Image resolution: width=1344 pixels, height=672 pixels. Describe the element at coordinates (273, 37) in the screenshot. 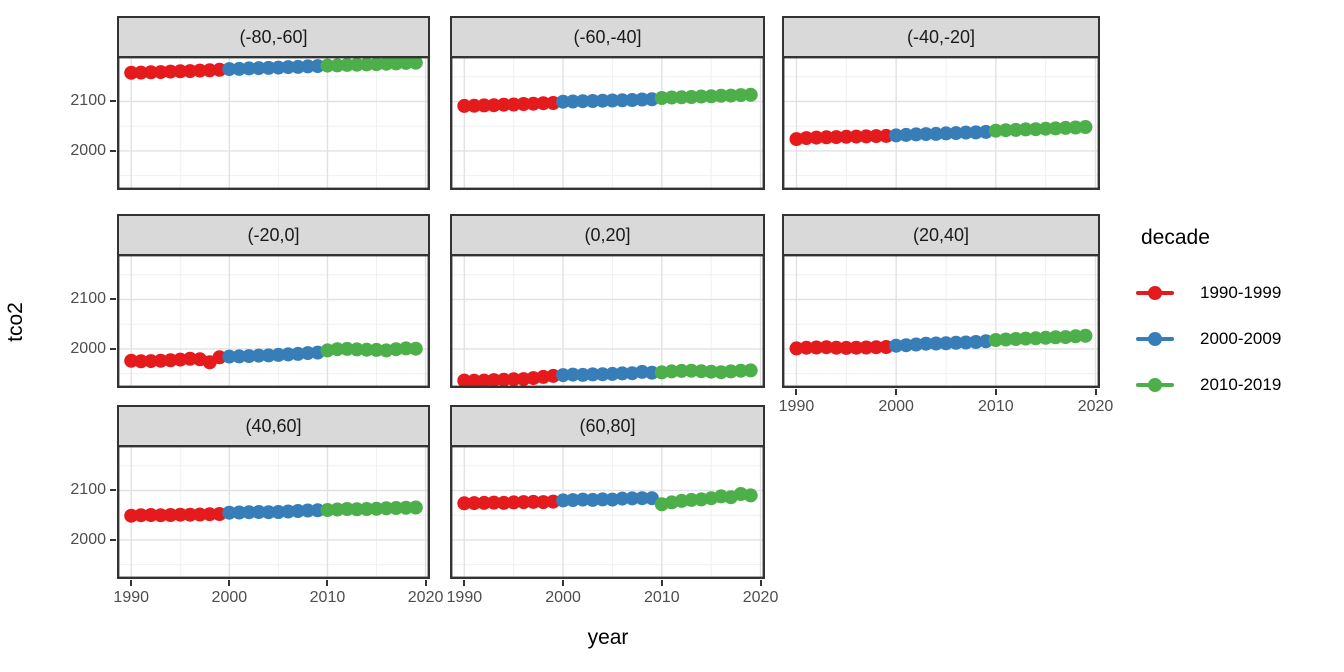

I see `facet-strip: (-80,-60]` at that location.